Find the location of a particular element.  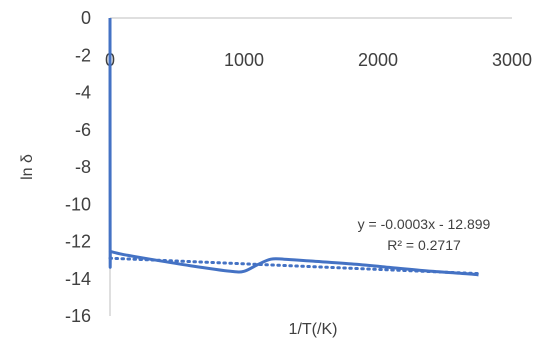

y-tick-label: -14 is located at coordinates (78, 279).